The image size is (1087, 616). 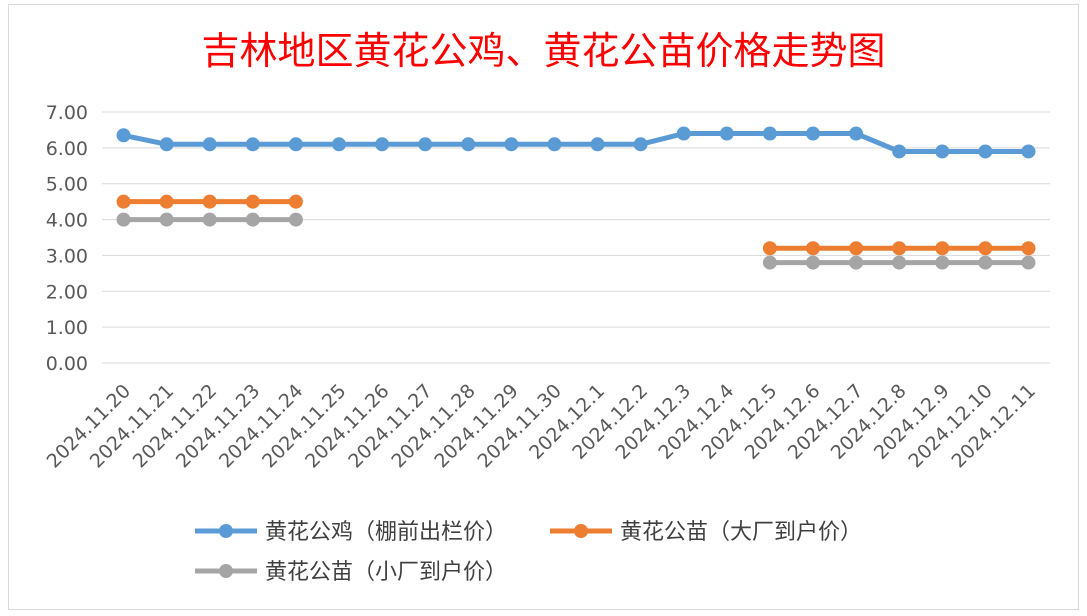 I want to click on y-tick-label: 5.00, so click(x=67, y=185).